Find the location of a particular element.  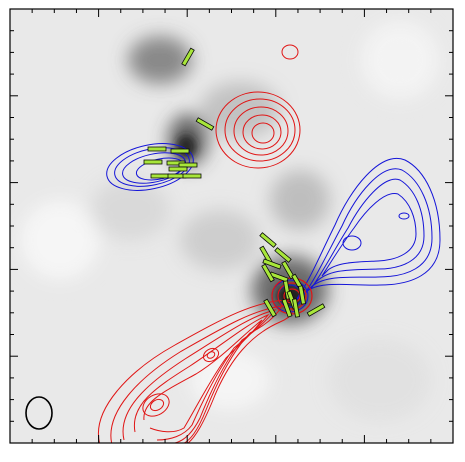

beam-ellipse-icon is located at coordinates (39, 413).